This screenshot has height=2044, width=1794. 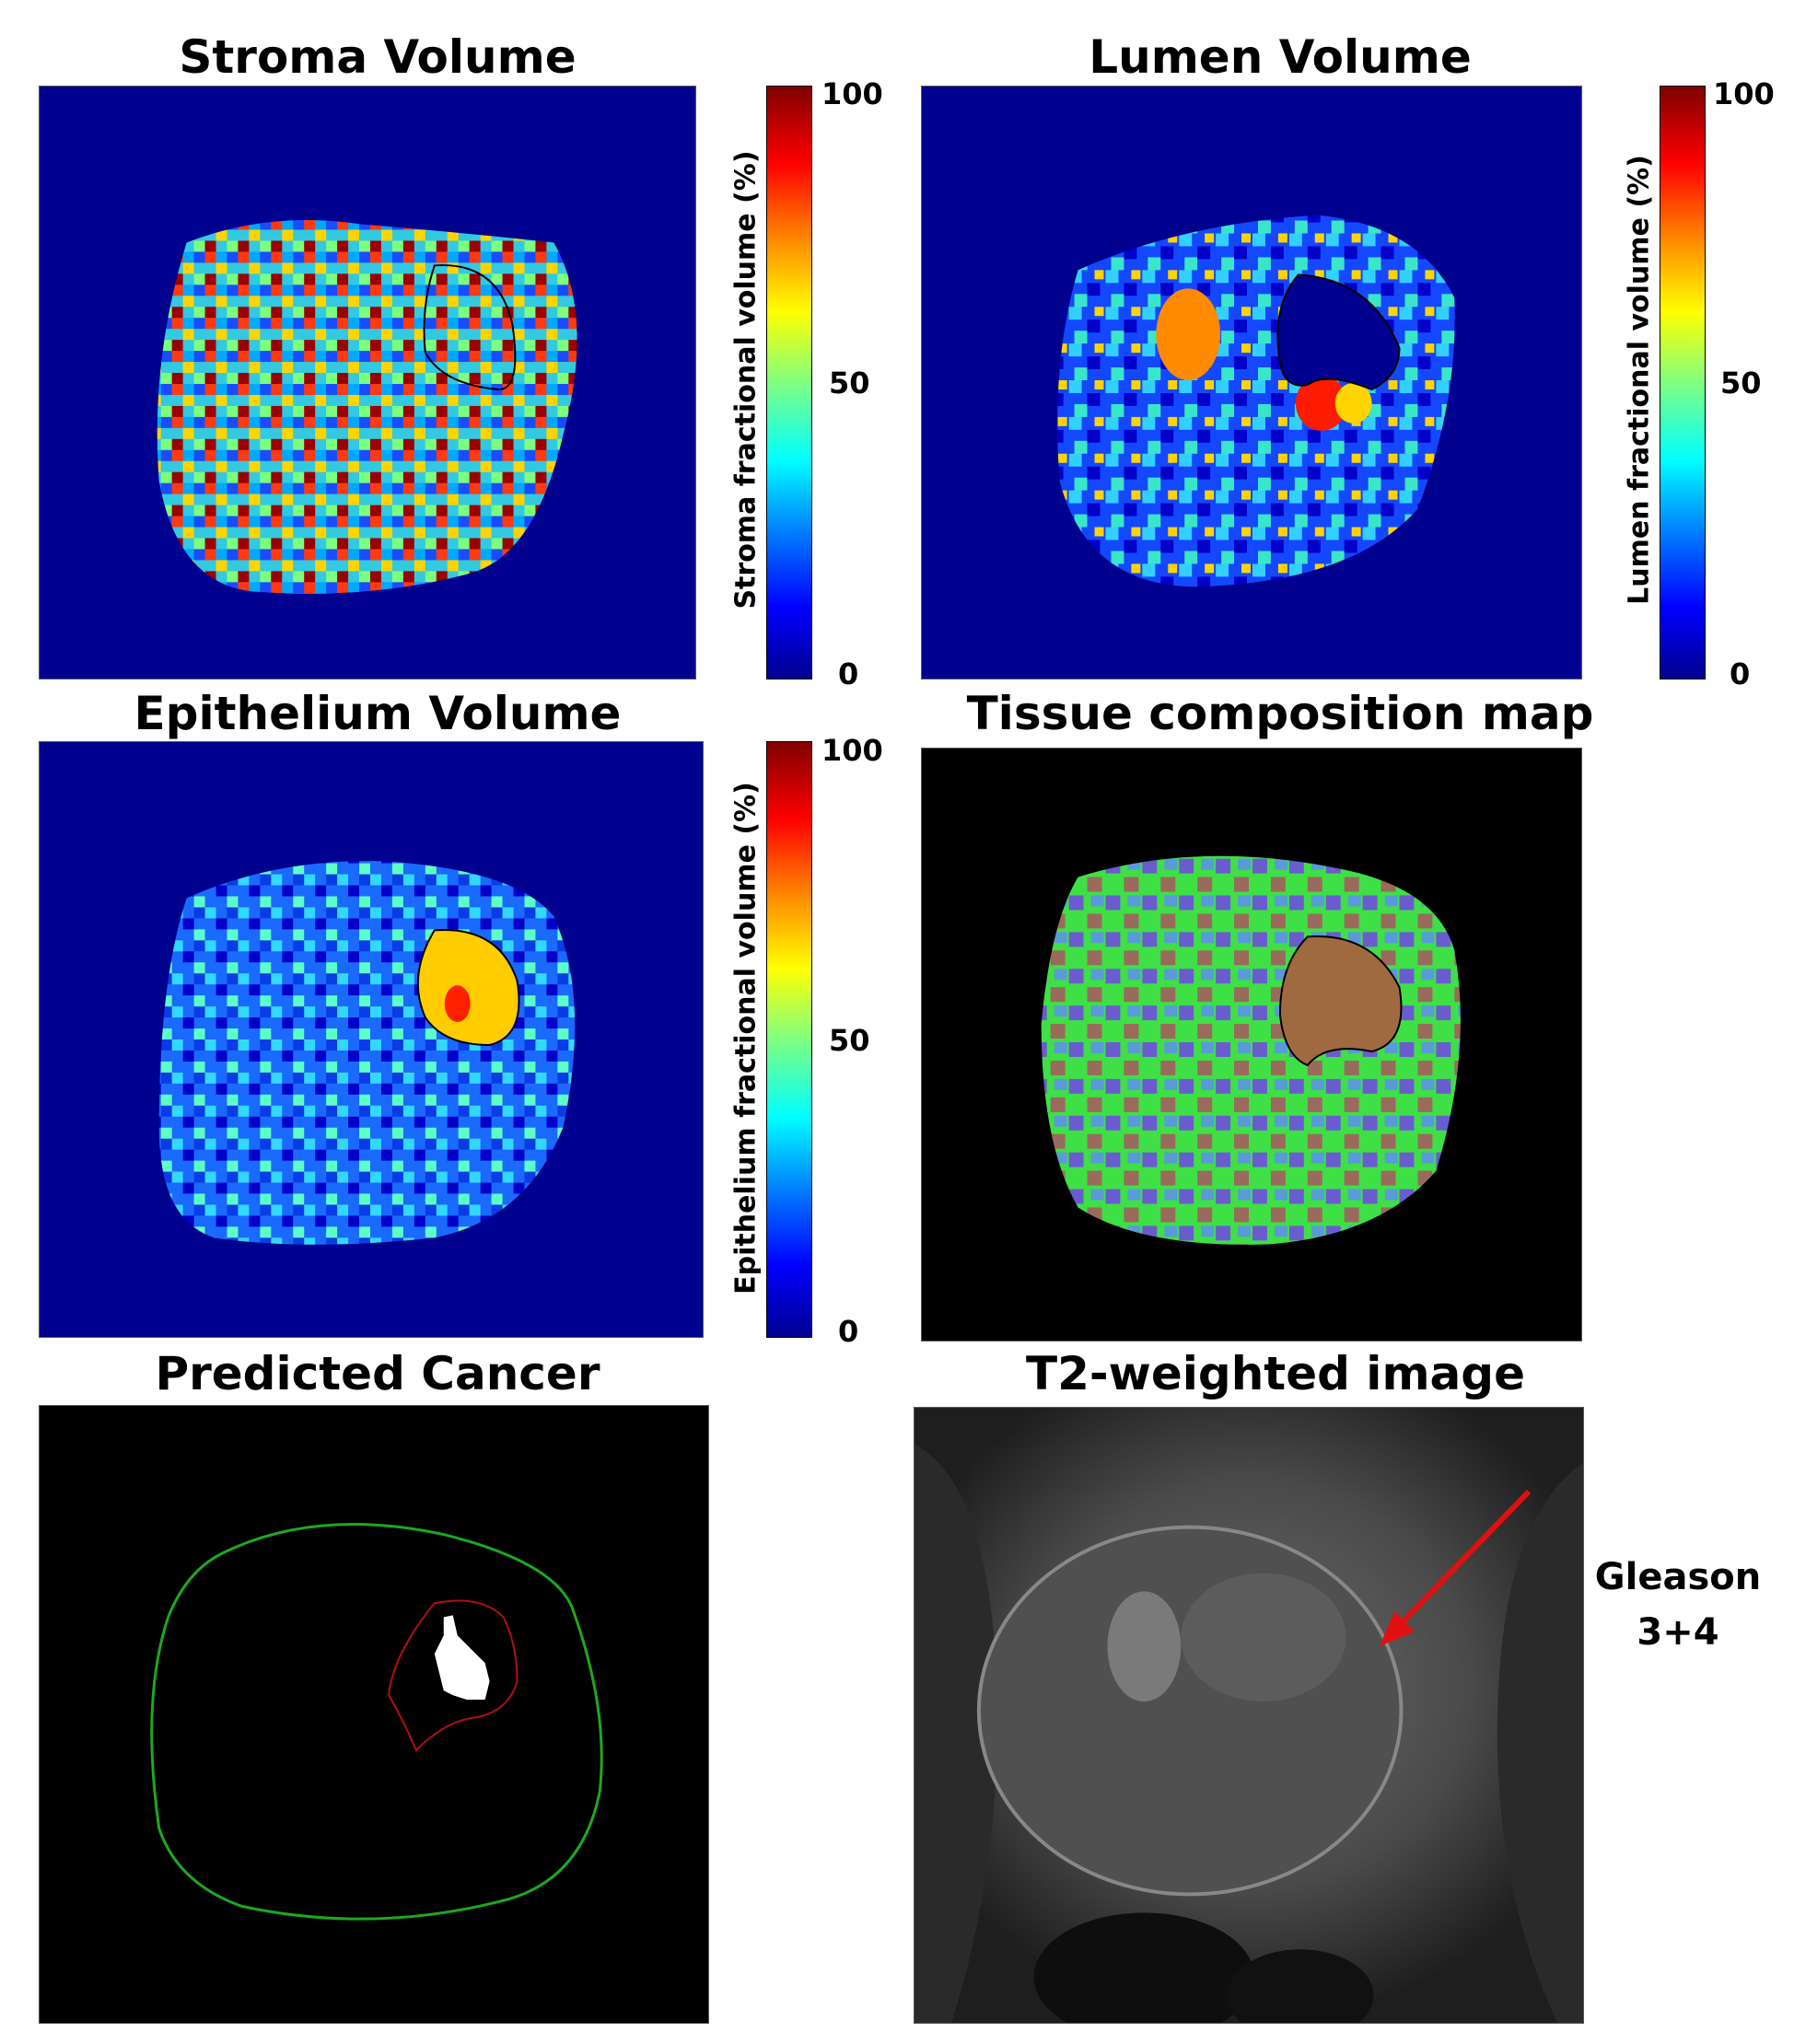 What do you see at coordinates (789, 382) in the screenshot?
I see `stroma-colorbar` at bounding box center [789, 382].